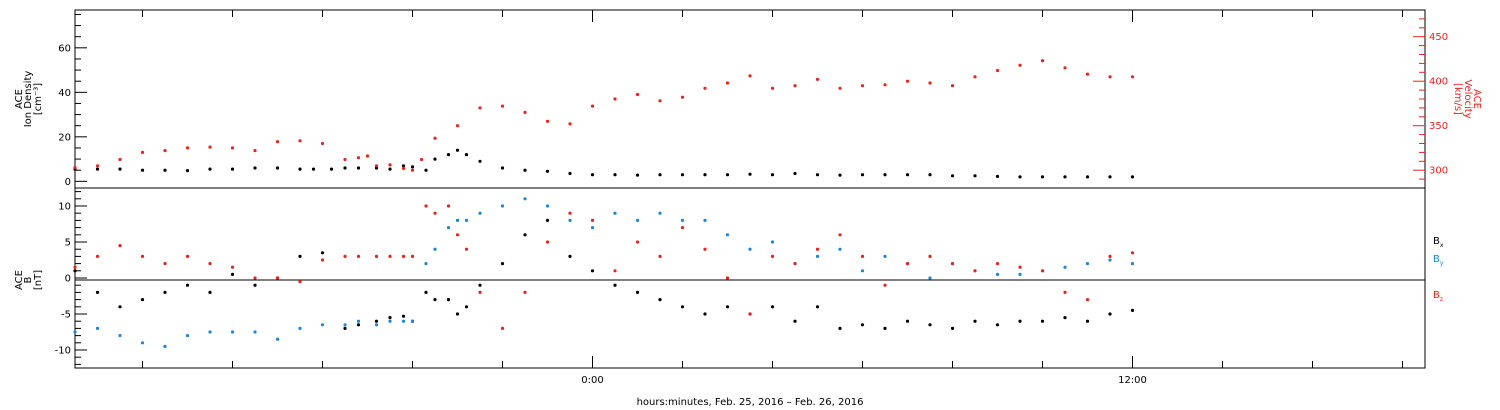 The height and width of the screenshot is (410, 1500). Describe the element at coordinates (19, 280) in the screenshot. I see `field-label-line-1: ACE` at that location.